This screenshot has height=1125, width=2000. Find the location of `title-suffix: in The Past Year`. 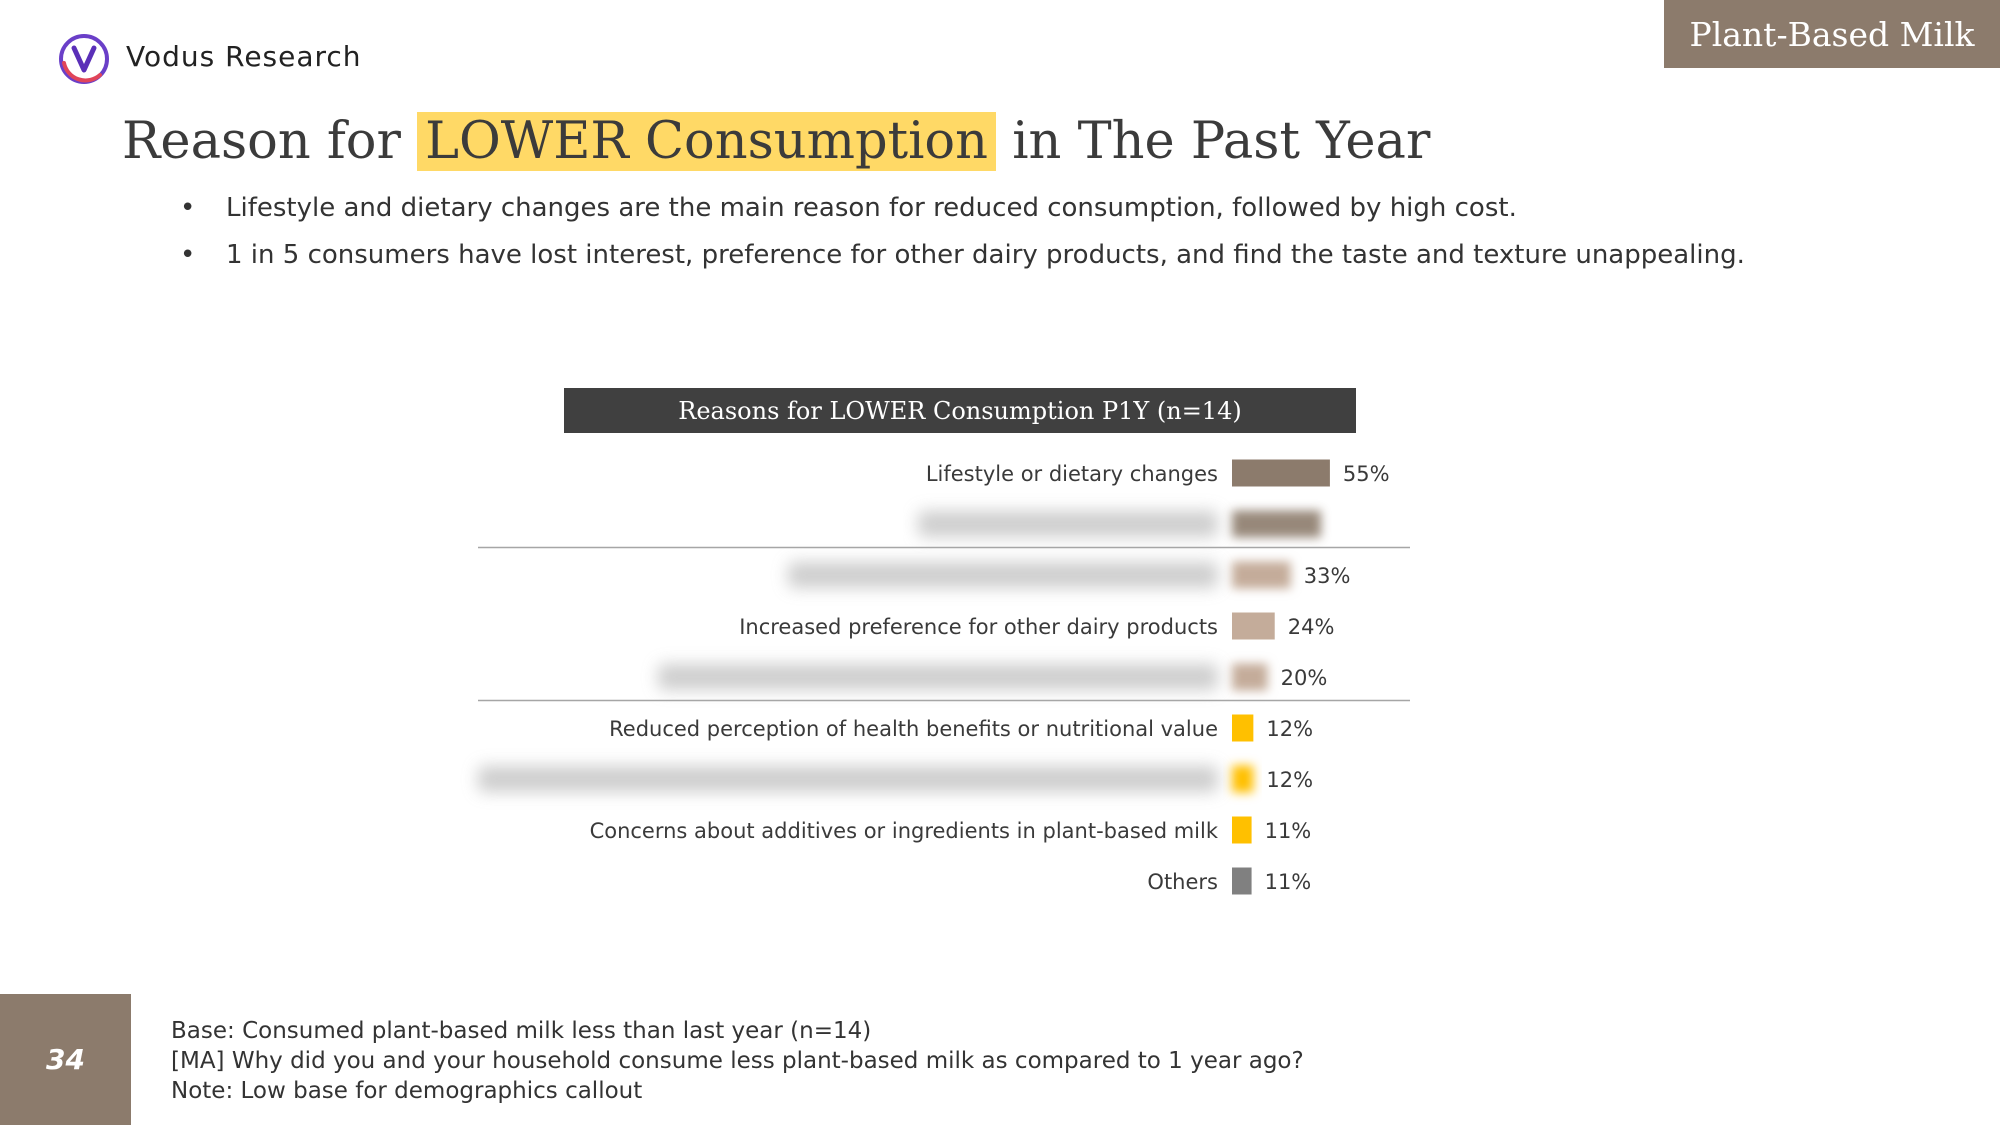

title-suffix: in The Past Year is located at coordinates (1213, 141).